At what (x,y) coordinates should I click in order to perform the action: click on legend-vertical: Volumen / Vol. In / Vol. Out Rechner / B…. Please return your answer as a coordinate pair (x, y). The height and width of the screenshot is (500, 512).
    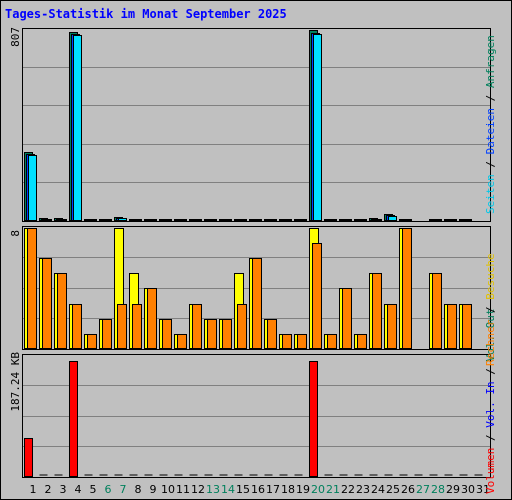
    Looking at the image, I should click on (491, 247).